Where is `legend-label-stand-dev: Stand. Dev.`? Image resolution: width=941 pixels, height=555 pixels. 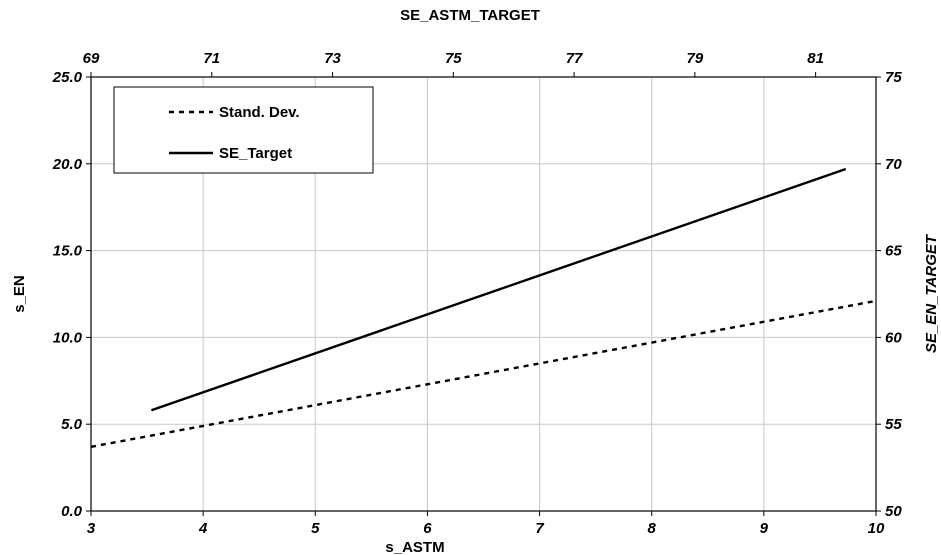
legend-label-stand-dev: Stand. Dev. is located at coordinates (259, 112).